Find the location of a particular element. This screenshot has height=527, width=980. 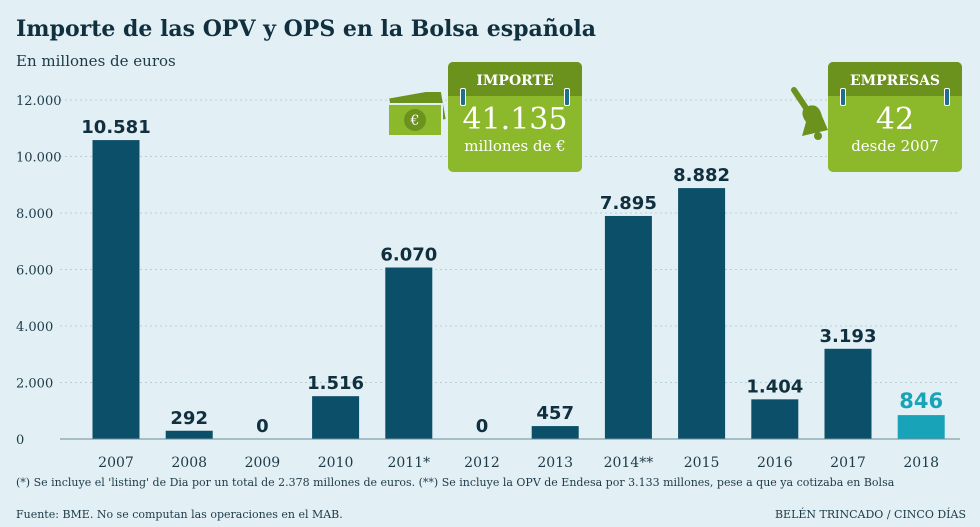

value-label: 457 is located at coordinates (555, 413).